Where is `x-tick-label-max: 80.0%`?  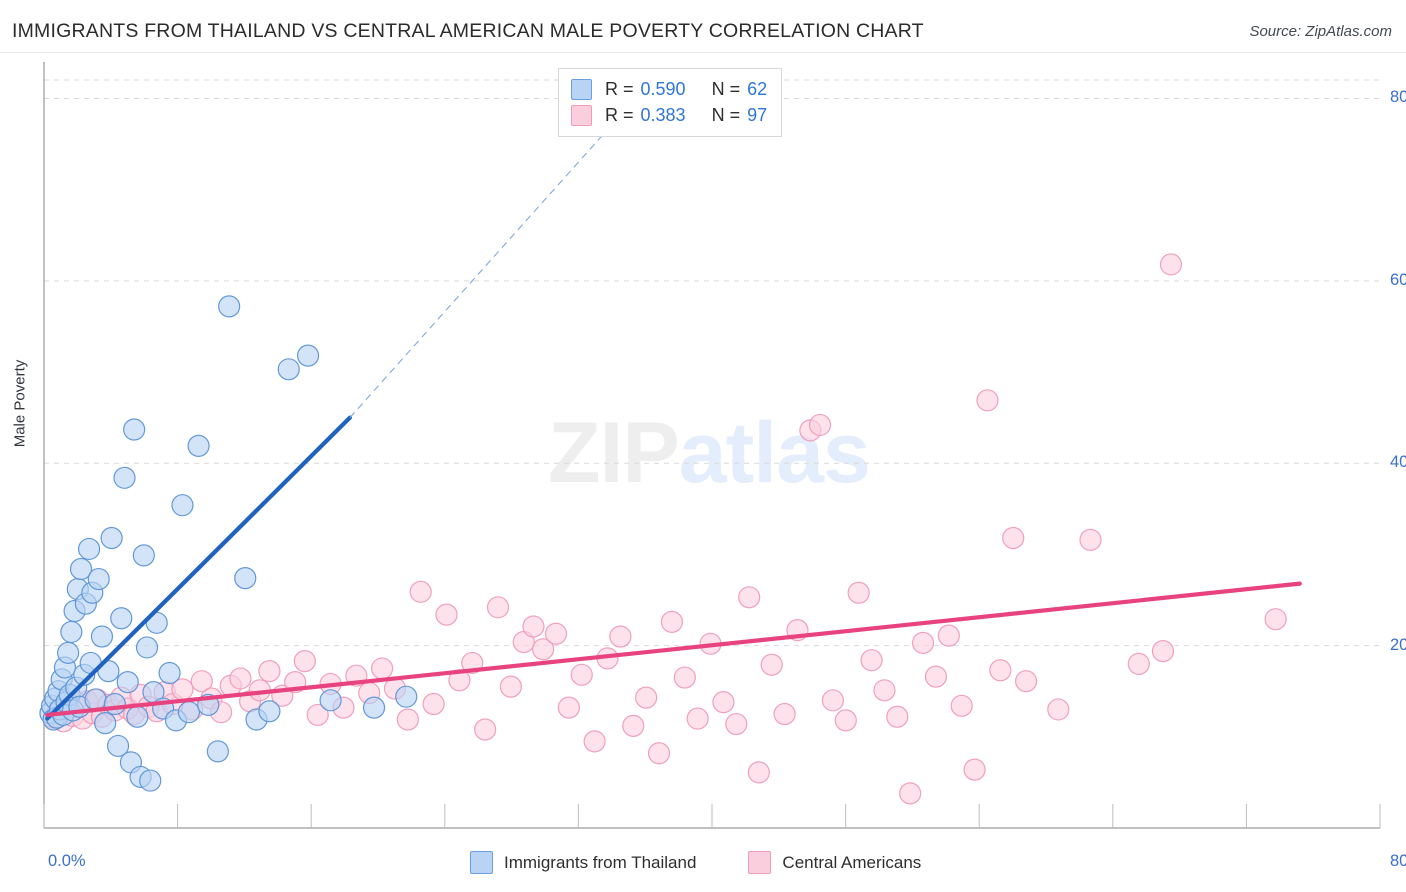
x-tick-label-max: 80.0% is located at coordinates (1398, 861).